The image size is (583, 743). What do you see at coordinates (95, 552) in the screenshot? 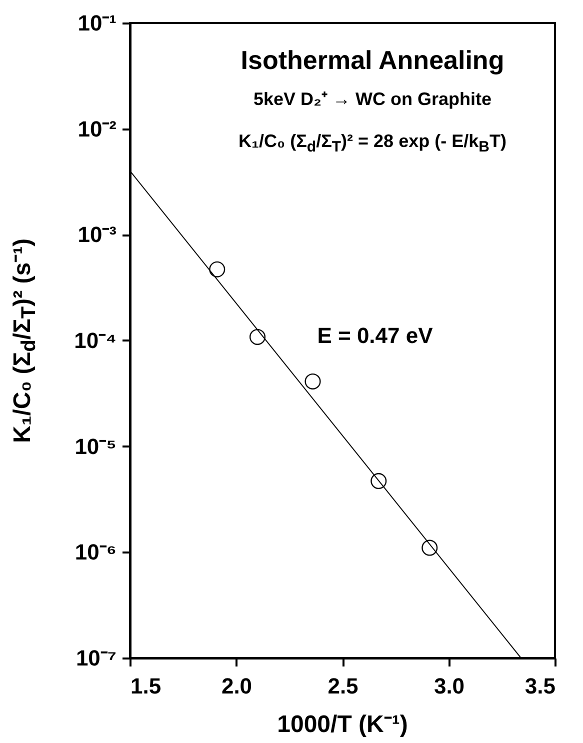
I see `y-tick-label: 10⁻⁶` at bounding box center [95, 552].